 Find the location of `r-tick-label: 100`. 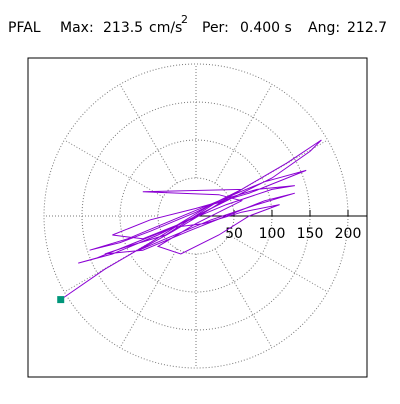

r-tick-label: 100 is located at coordinates (272, 234).